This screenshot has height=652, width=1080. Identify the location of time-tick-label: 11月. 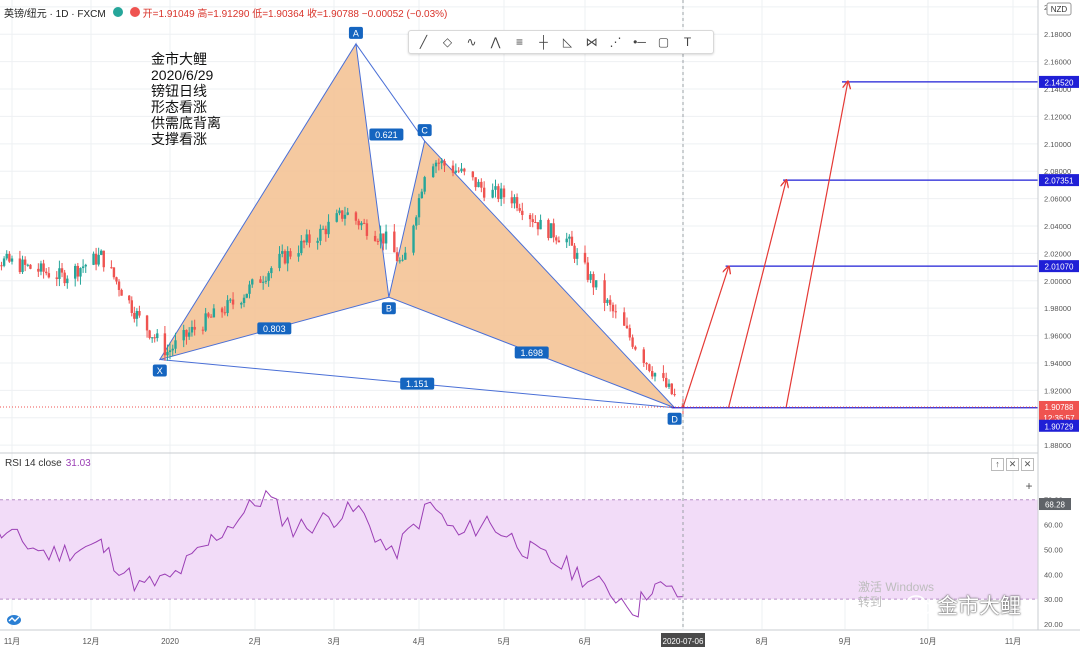
(1013, 641).